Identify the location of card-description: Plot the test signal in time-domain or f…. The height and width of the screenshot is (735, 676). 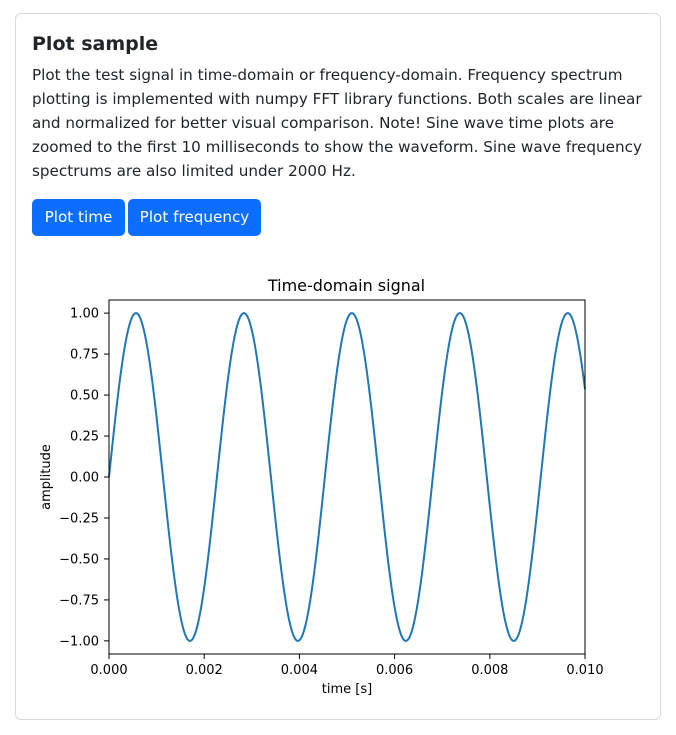
(337, 123).